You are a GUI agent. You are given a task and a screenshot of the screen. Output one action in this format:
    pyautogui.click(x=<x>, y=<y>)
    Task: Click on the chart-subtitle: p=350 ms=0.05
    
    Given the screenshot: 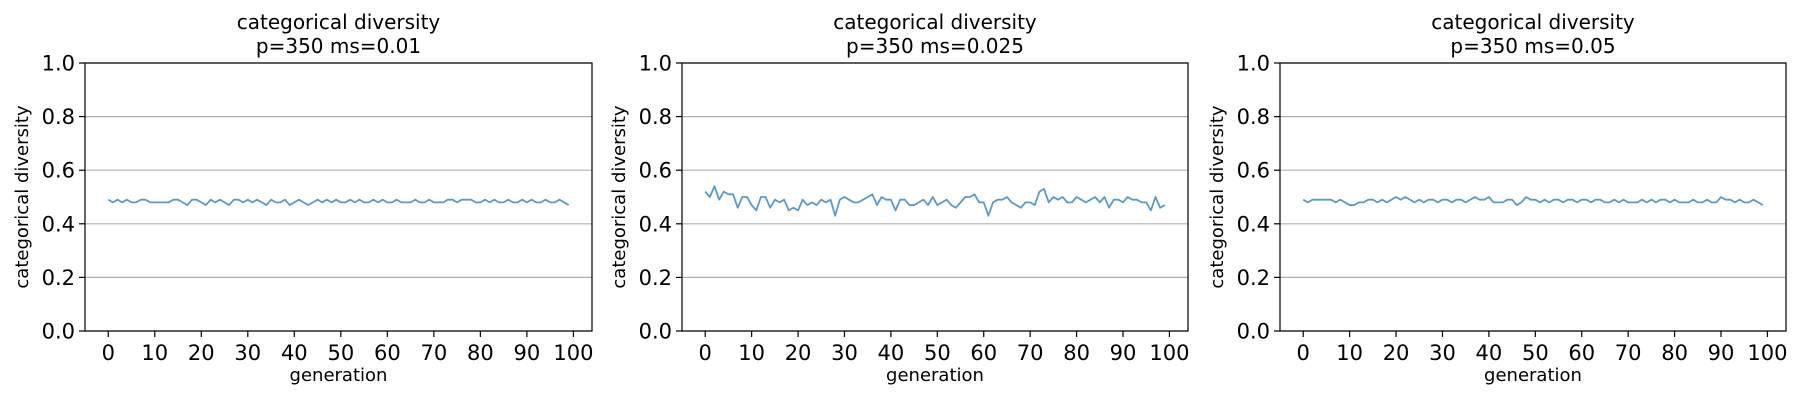 What is the action you would take?
    pyautogui.click(x=1532, y=46)
    